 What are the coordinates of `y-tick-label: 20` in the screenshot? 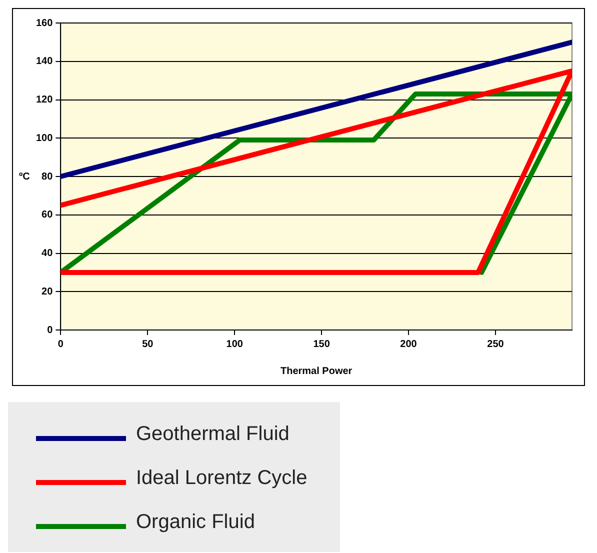 It's located at (48, 292).